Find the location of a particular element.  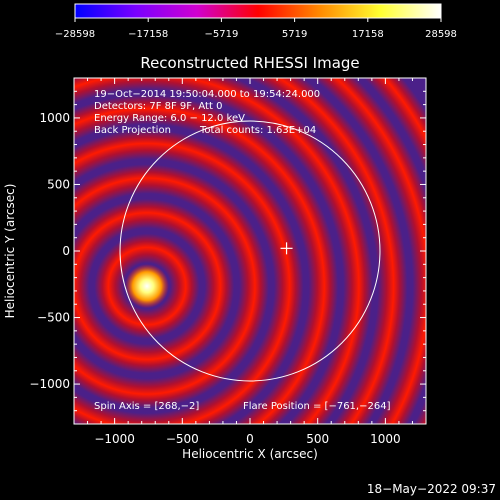

y-tick-label: −1000 is located at coordinates (49, 384).